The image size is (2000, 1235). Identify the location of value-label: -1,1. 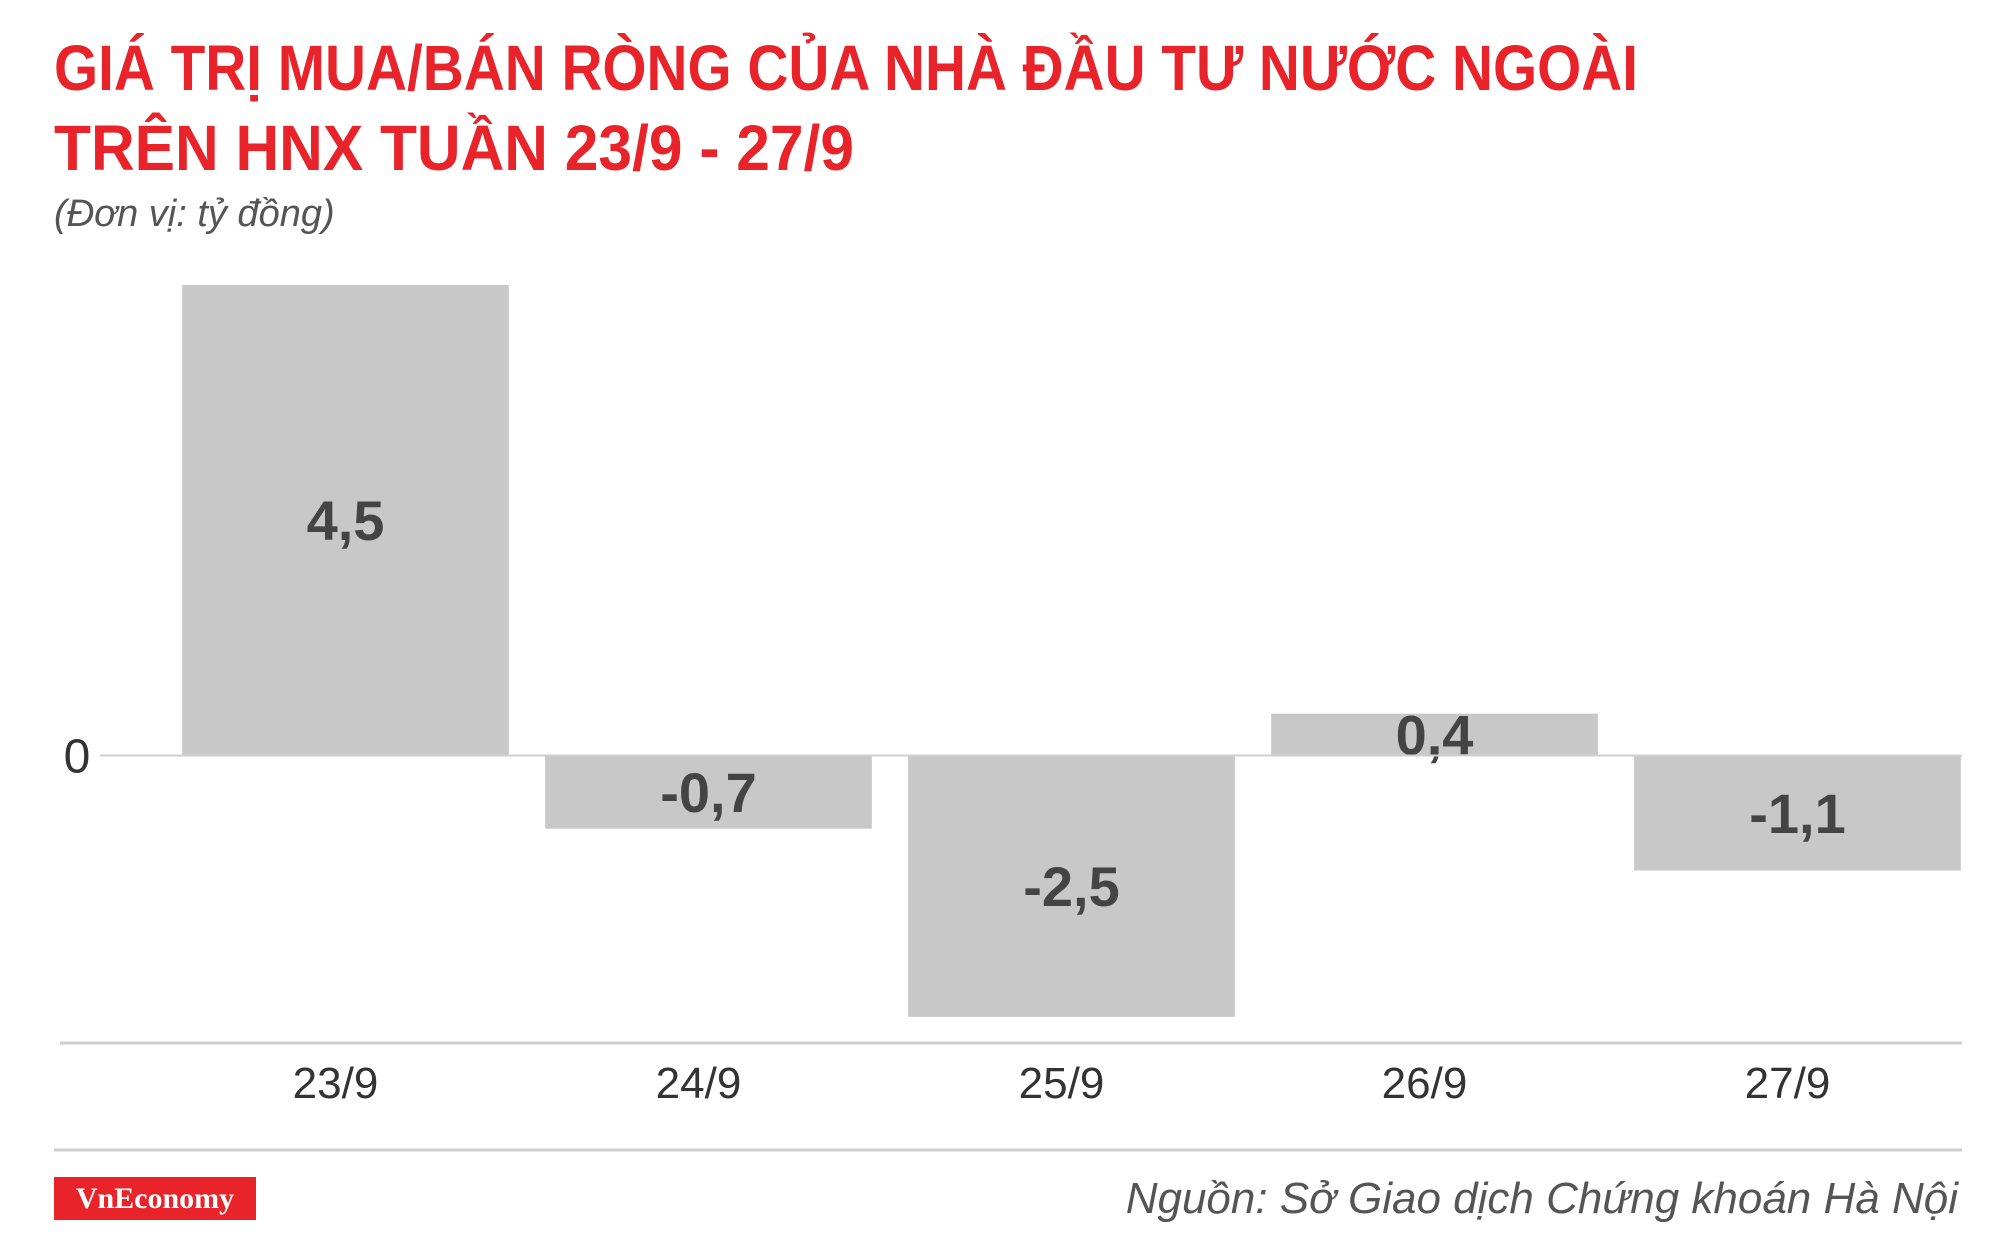
(1797, 813).